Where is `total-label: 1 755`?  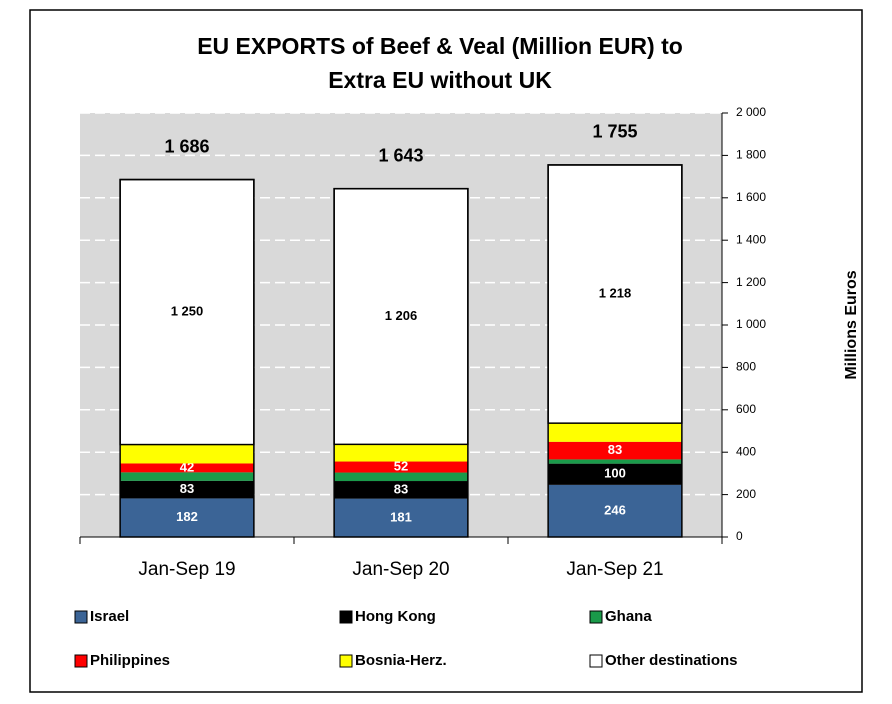 total-label: 1 755 is located at coordinates (614, 132).